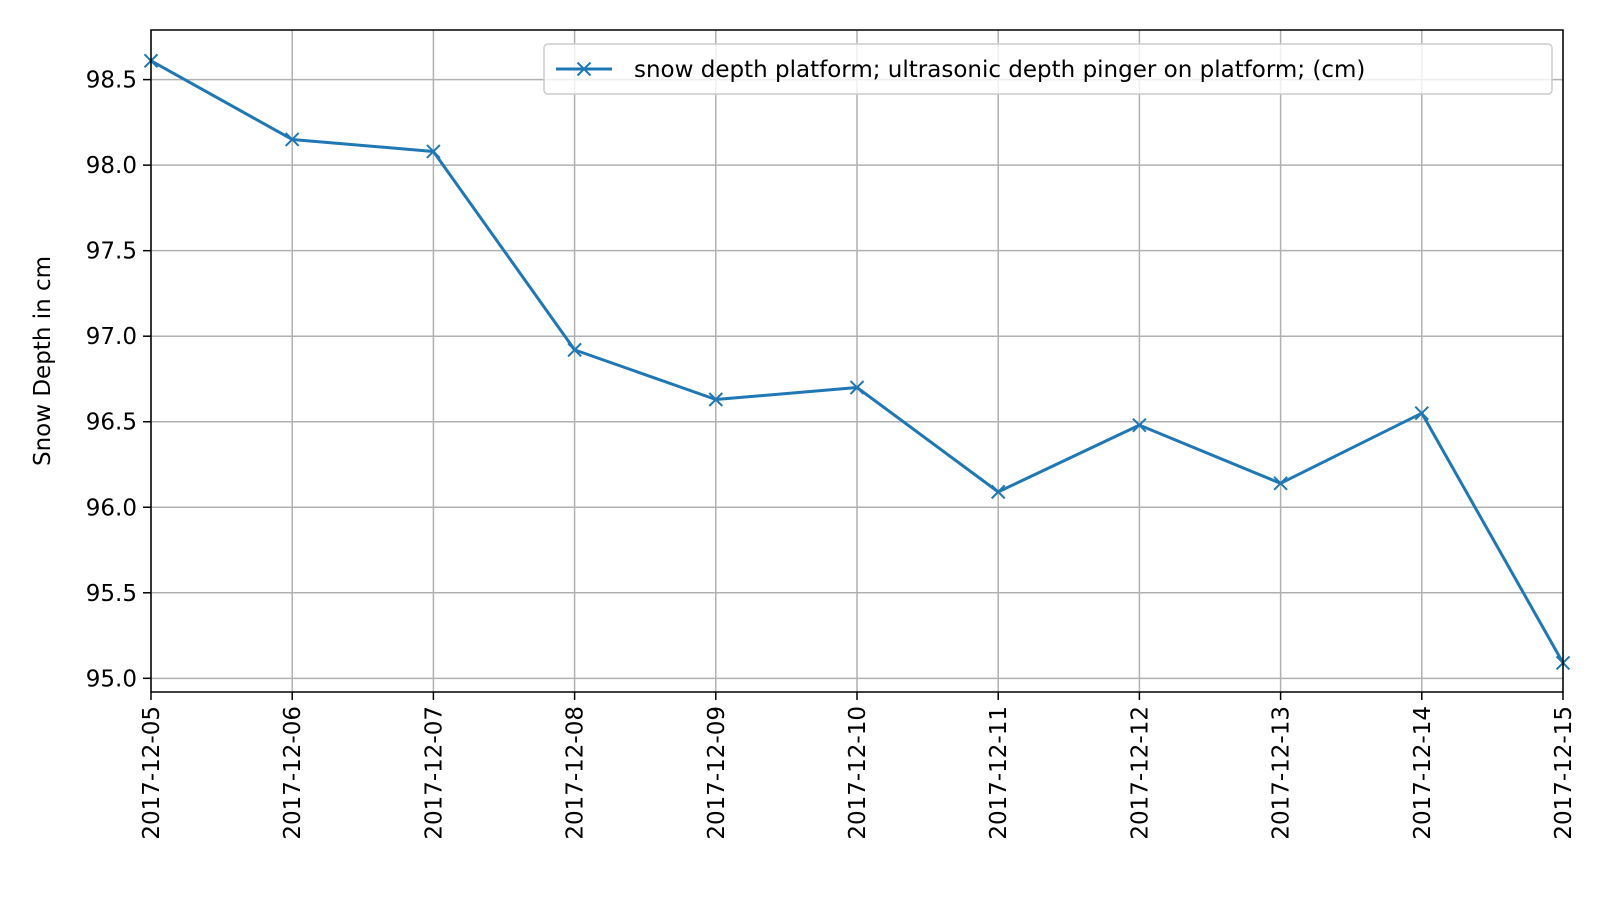 The width and height of the screenshot is (1600, 900). I want to click on y-tick-label: 97.5, so click(111, 252).